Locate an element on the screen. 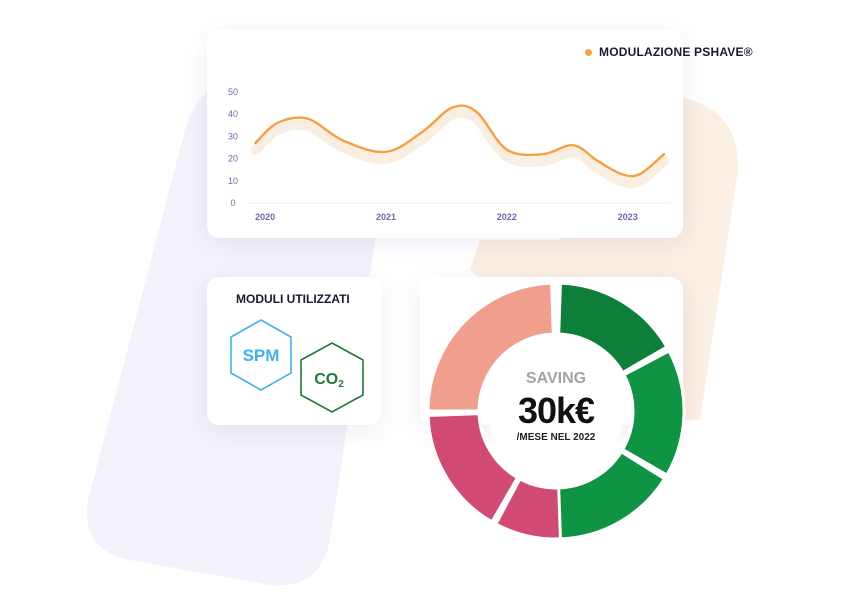 This screenshot has height=612, width=859. spm-hexagon-icon: SPM is located at coordinates (261, 355).